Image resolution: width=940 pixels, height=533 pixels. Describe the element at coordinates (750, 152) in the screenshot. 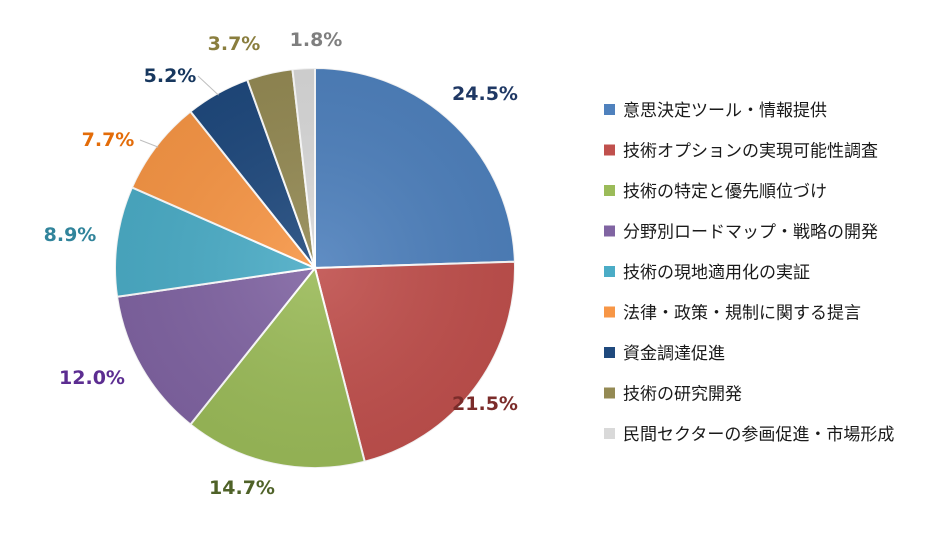

I see `legend-label: 技術オプションの実現可能性調査` at that location.